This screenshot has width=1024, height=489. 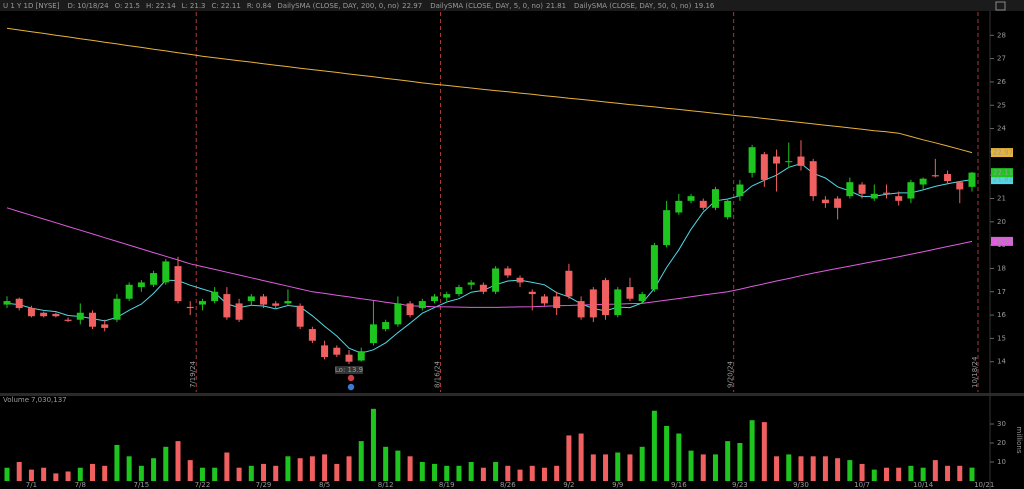 I want to click on event-icon, so click(x=351, y=378).